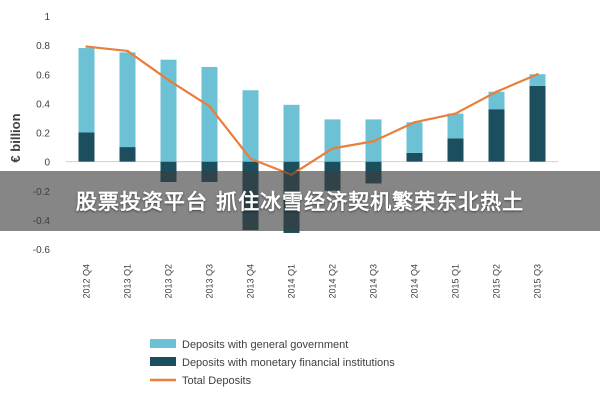 This screenshot has width=600, height=400. What do you see at coordinates (415, 281) in the screenshot?
I see `x-tick-label-8: 2014 Q4` at bounding box center [415, 281].